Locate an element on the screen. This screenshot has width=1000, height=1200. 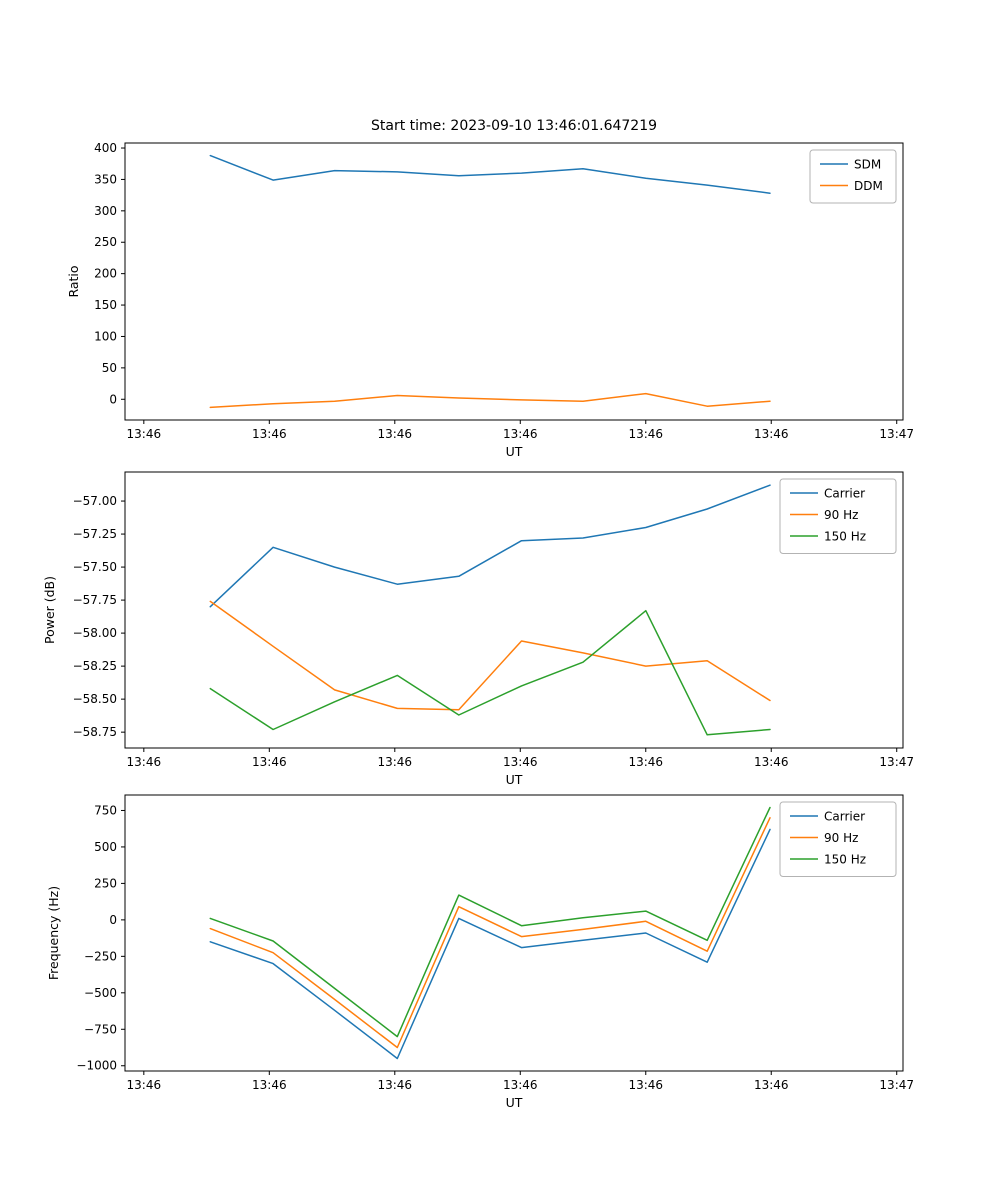
y-tick-label: −58.25 is located at coordinates (95, 666).